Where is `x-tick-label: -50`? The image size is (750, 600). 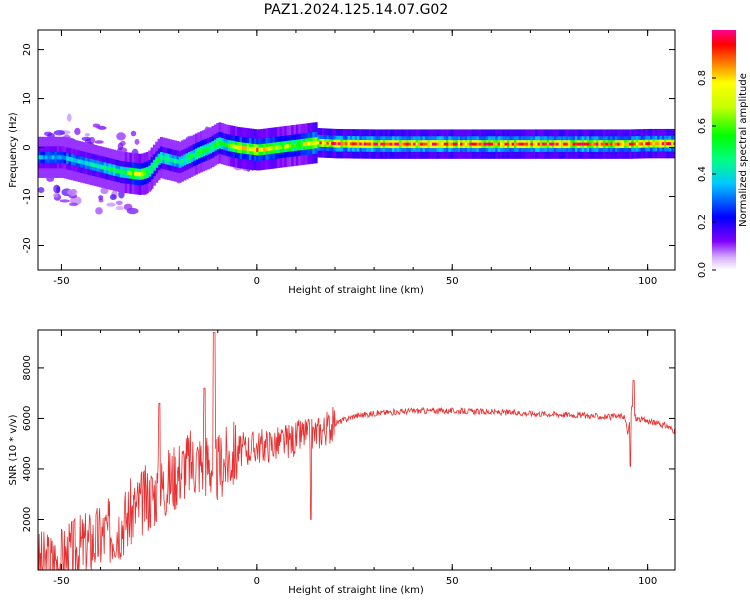
x-tick-label: -50 is located at coordinates (61, 581).